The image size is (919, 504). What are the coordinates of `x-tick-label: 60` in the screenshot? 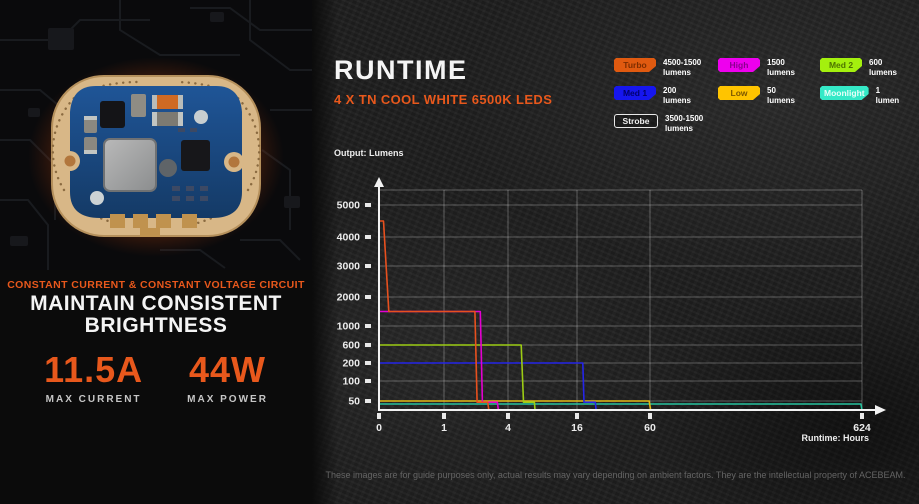 It's located at (650, 428).